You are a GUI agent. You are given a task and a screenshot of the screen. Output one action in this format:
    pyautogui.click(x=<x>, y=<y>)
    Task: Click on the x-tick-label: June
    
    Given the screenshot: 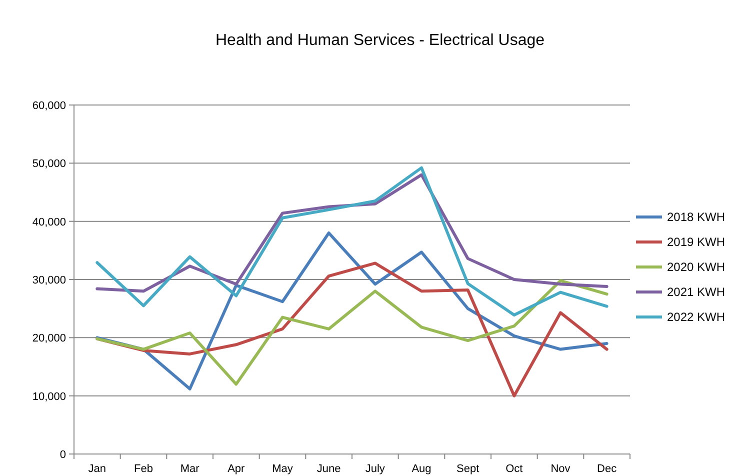 What is the action you would take?
    pyautogui.click(x=328, y=469)
    